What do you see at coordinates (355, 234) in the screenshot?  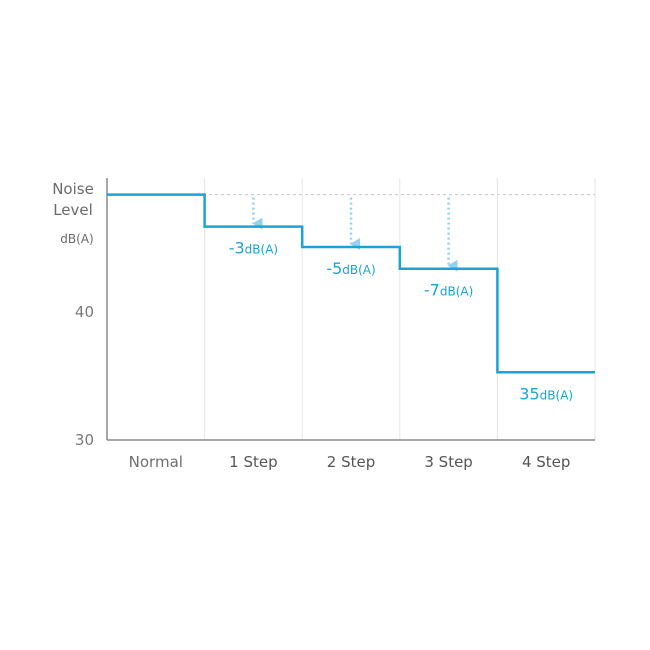 I see `reduction-arrows` at bounding box center [355, 234].